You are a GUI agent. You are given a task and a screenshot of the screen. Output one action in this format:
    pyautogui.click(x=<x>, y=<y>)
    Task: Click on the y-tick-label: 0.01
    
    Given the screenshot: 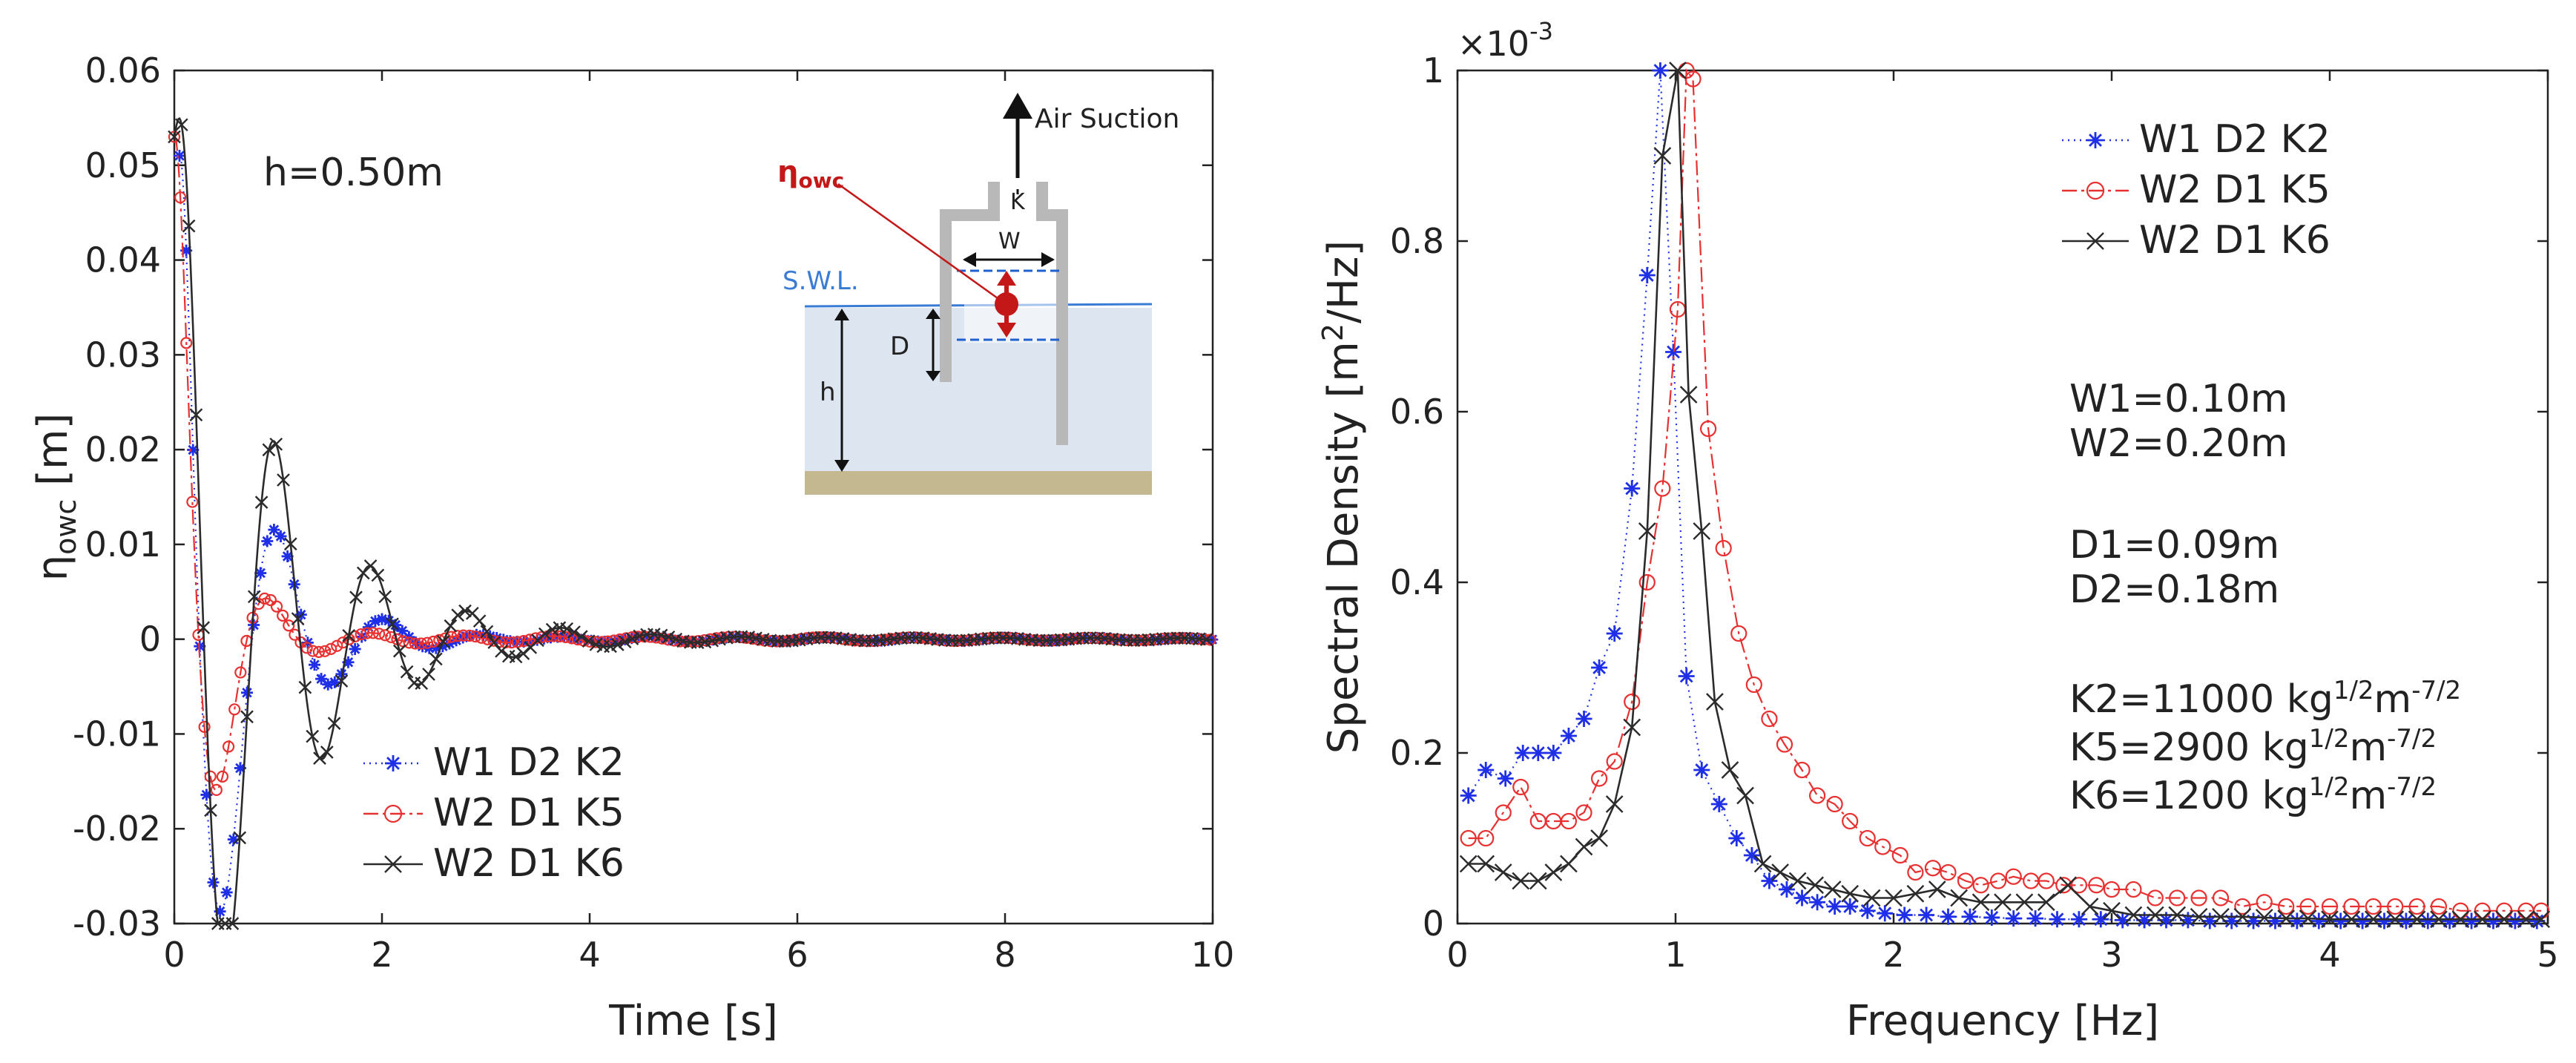 What is the action you would take?
    pyautogui.click(x=123, y=544)
    